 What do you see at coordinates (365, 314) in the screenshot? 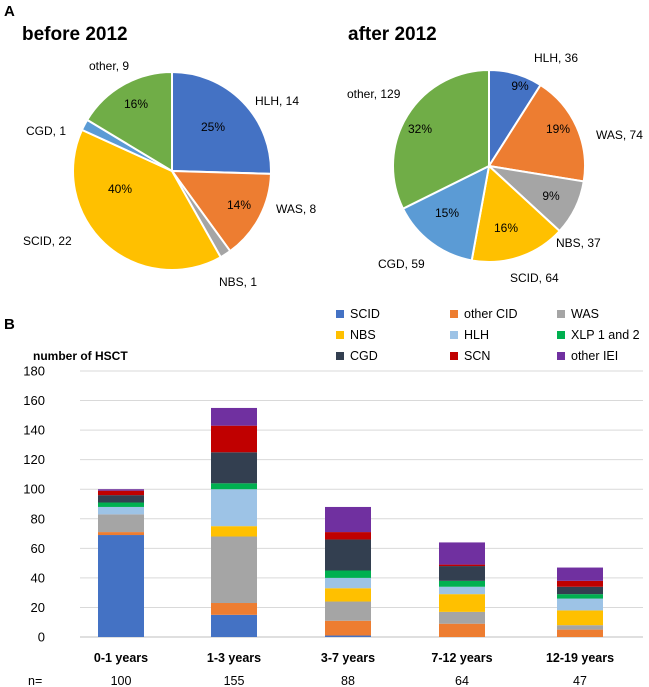
I see `legend-label-scid: SCID` at bounding box center [365, 314].